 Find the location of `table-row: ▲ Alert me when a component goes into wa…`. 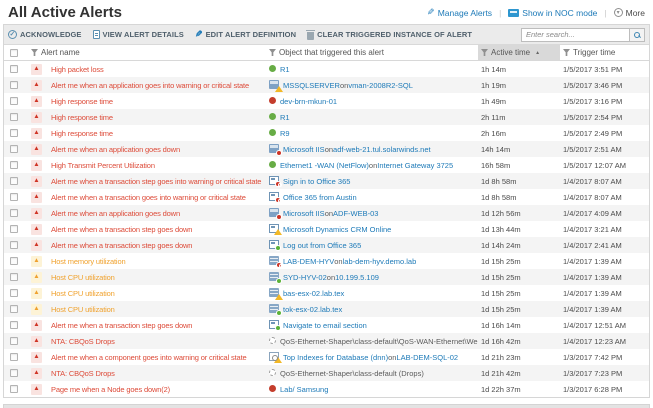

table-row: ▲ Alert me when a component goes into wa… is located at coordinates (326, 357).